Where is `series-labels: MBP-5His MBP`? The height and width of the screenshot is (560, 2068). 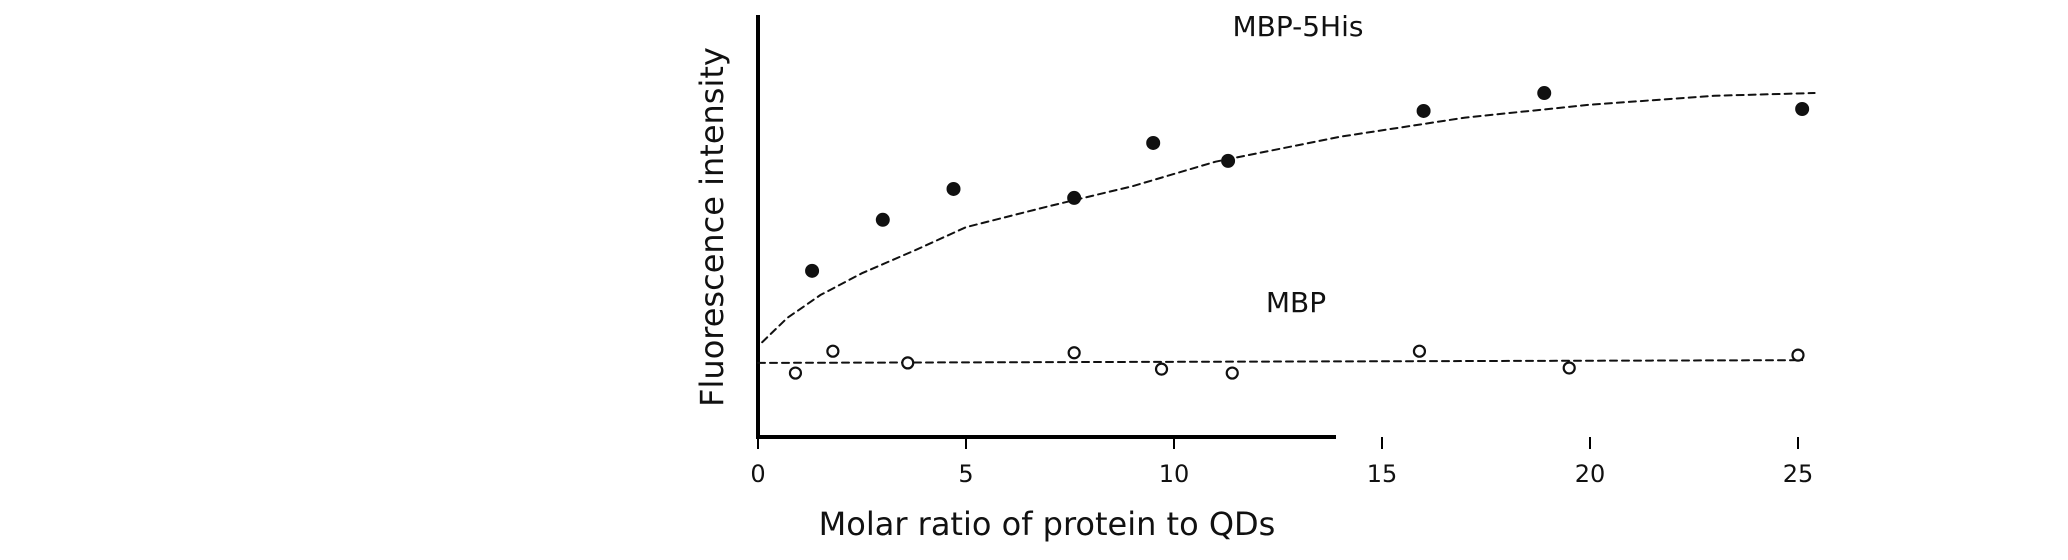 series-labels: MBP-5His MBP is located at coordinates (1298, 164).